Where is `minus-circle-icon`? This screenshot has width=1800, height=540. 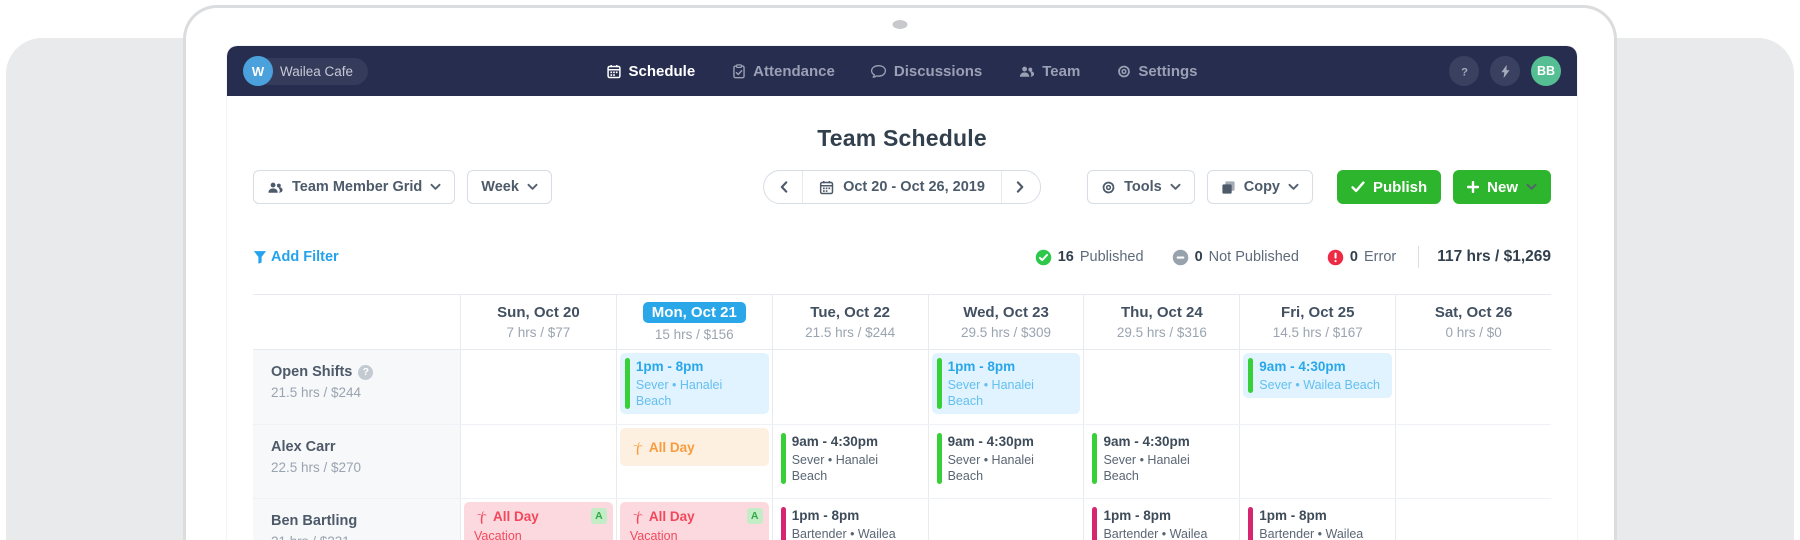
minus-circle-icon is located at coordinates (1180, 257).